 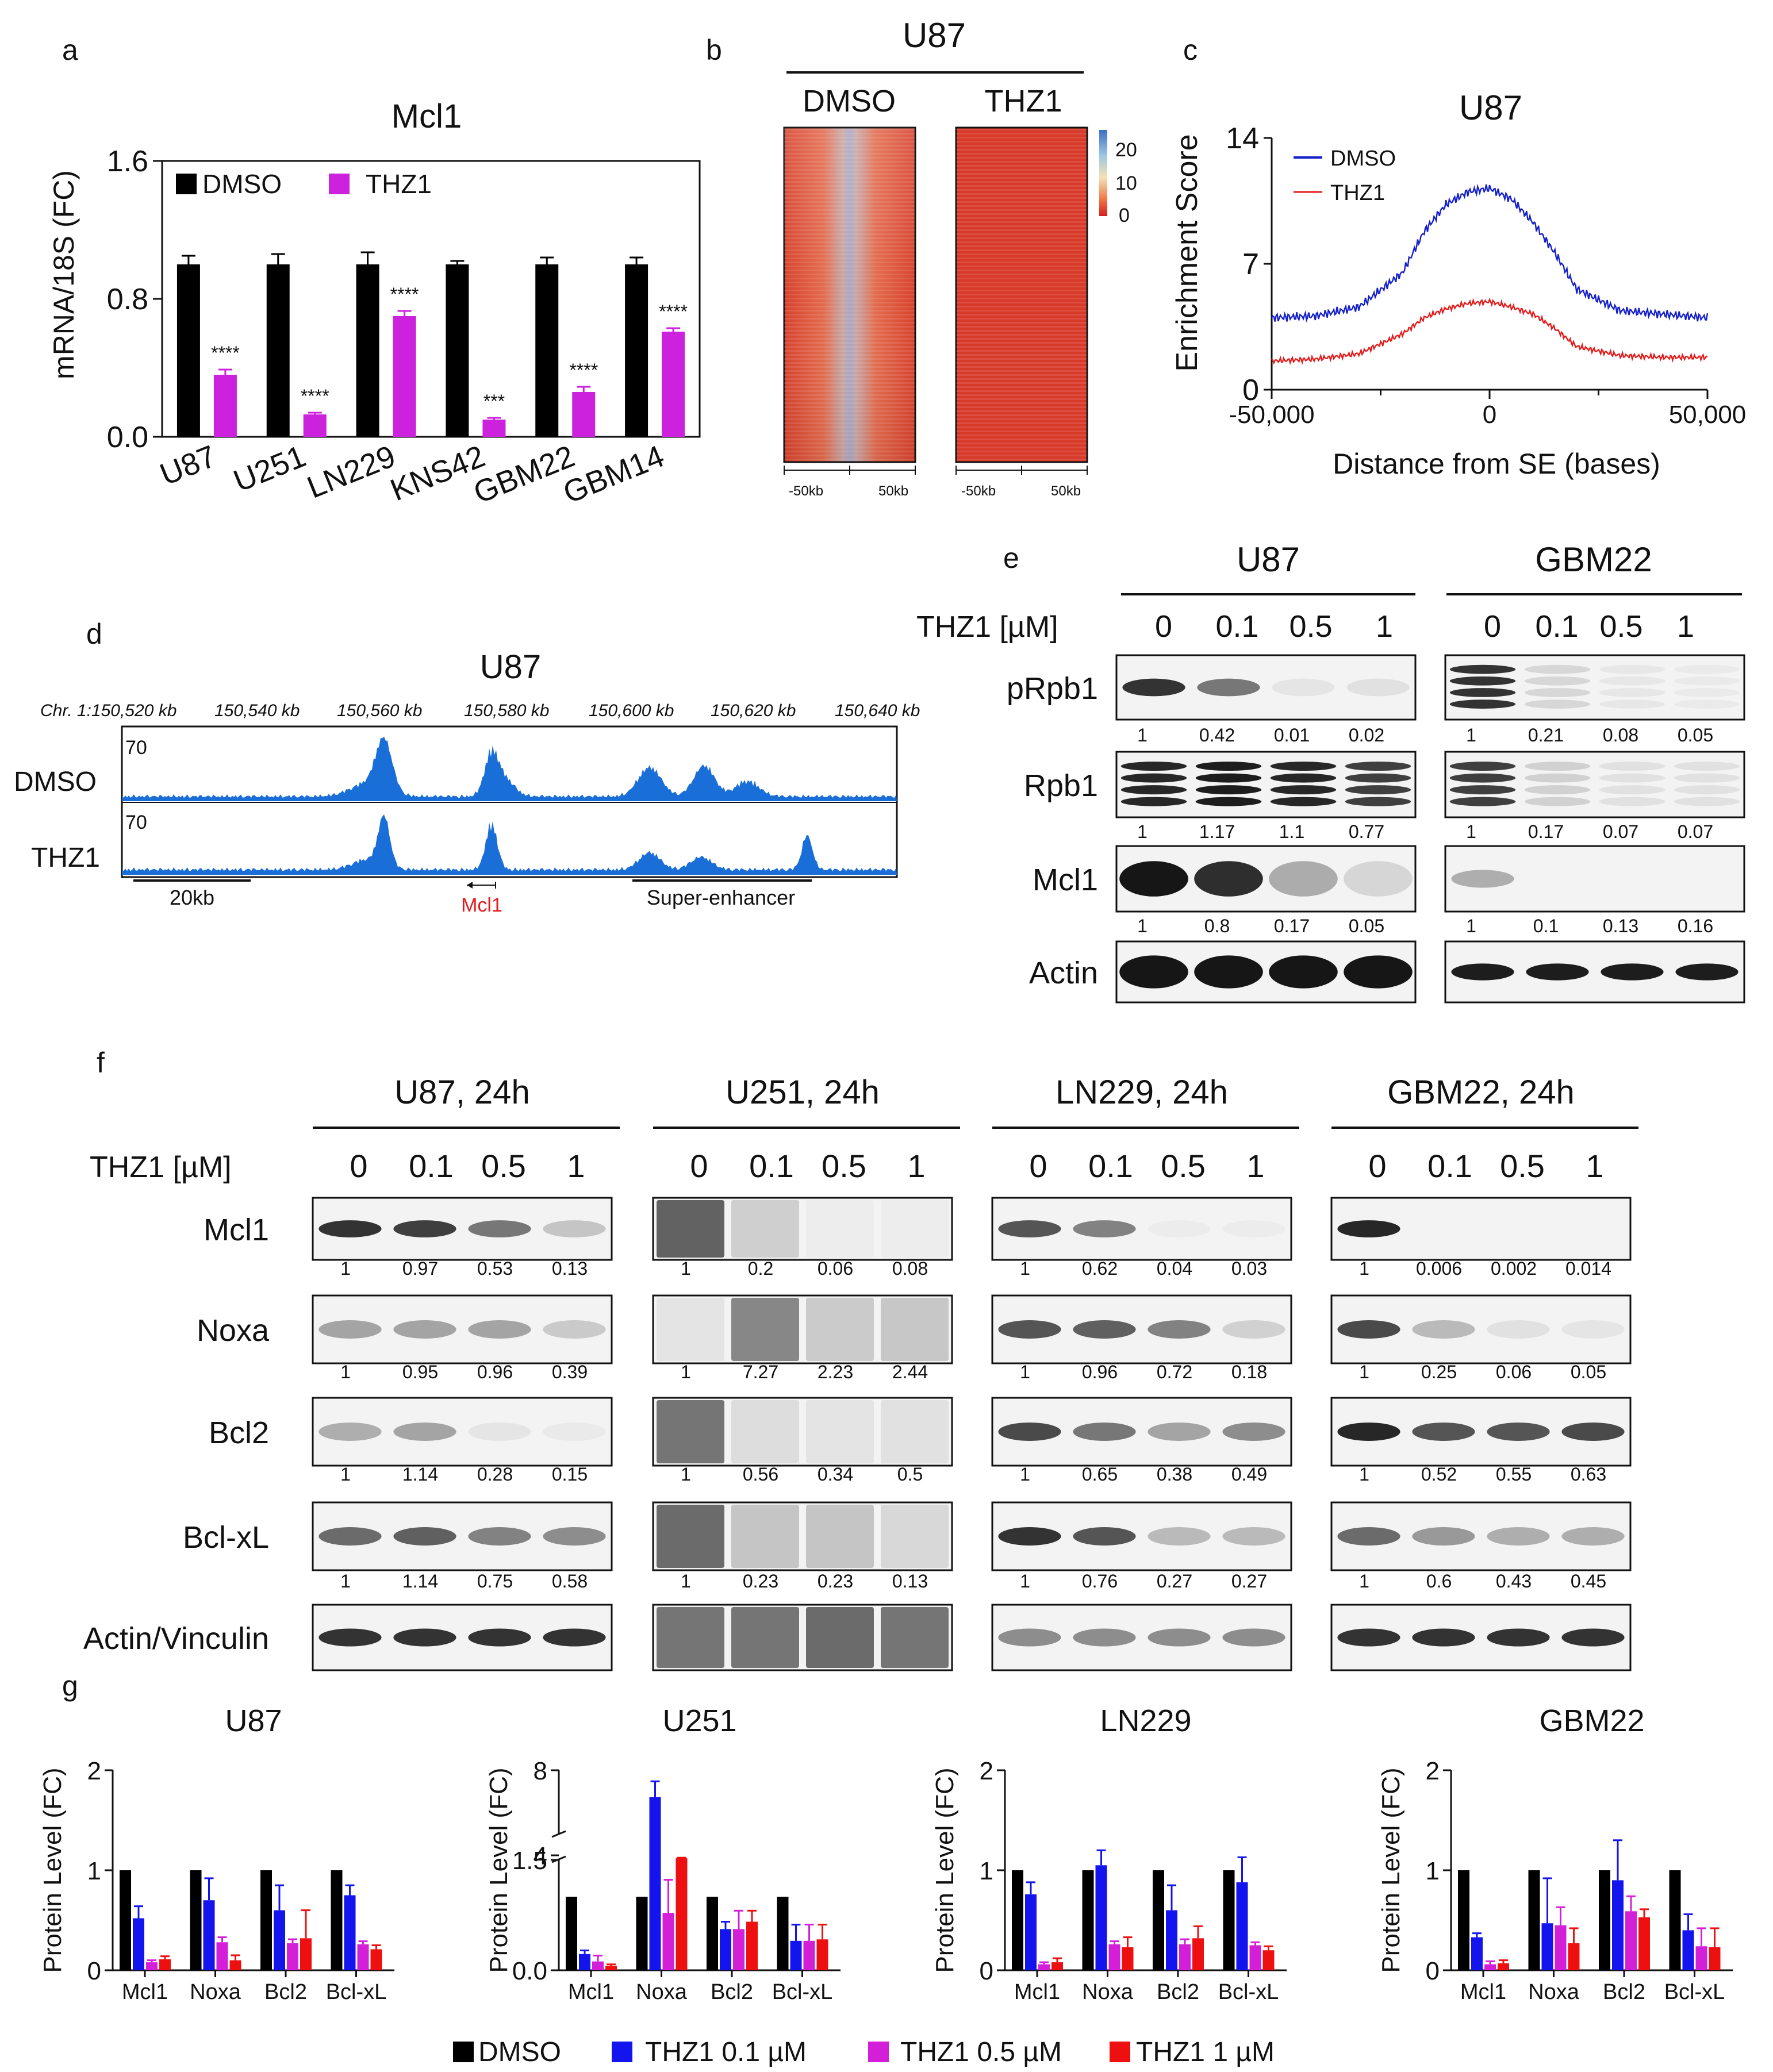 I want to click on legend-swatch-thz1, so click(x=339, y=184).